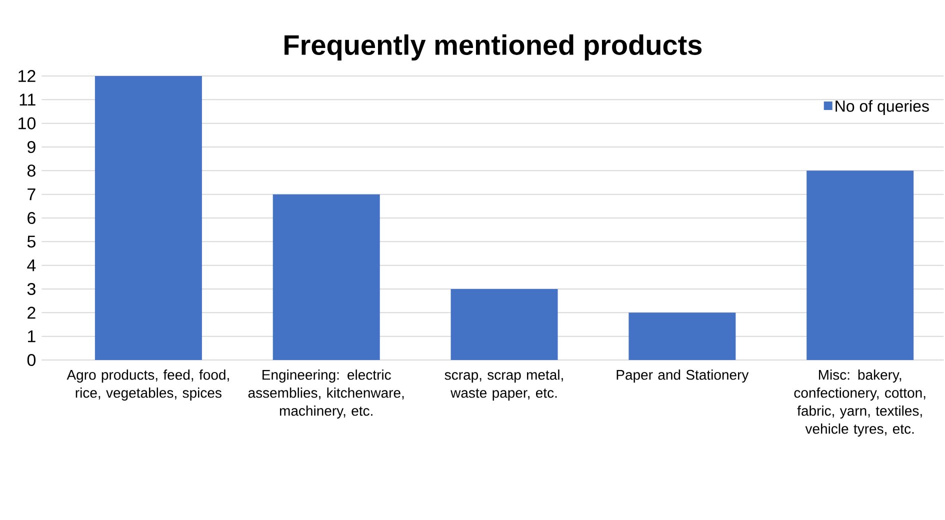  What do you see at coordinates (882, 107) in the screenshot?
I see `legend-label: No of queries` at bounding box center [882, 107].